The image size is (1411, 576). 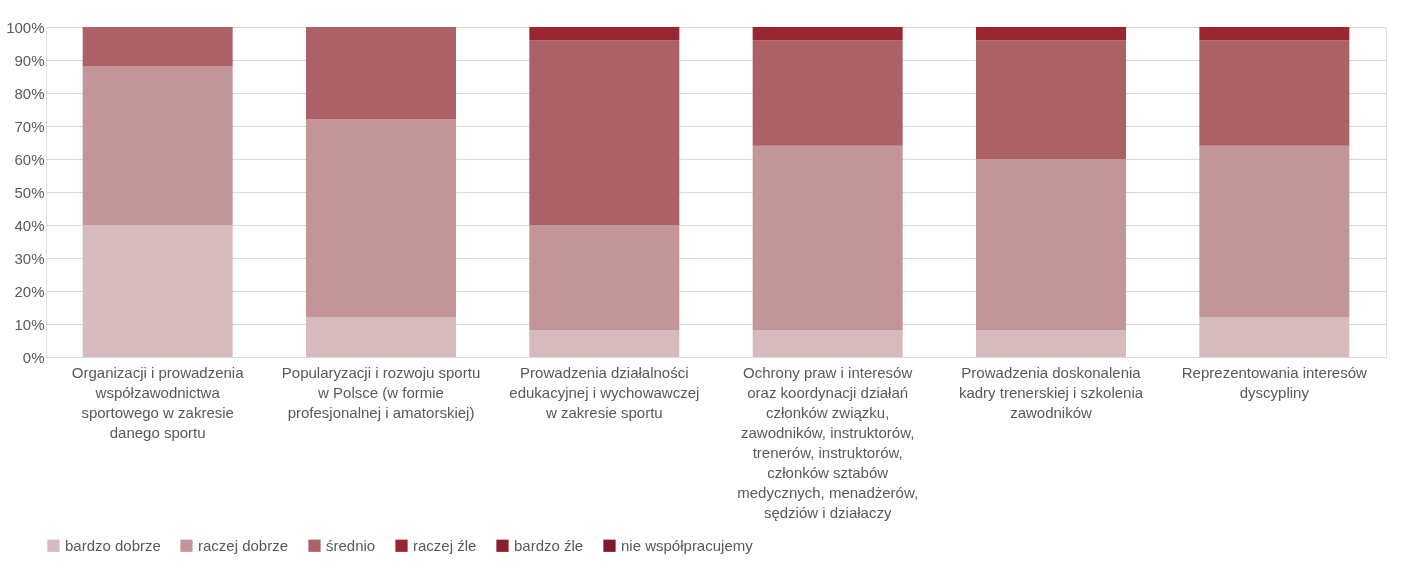 What do you see at coordinates (604, 392) in the screenshot?
I see `x-tick-label: Prowadzenia działalności edukacyjnej i wychowawczej w zakresie sportu` at bounding box center [604, 392].